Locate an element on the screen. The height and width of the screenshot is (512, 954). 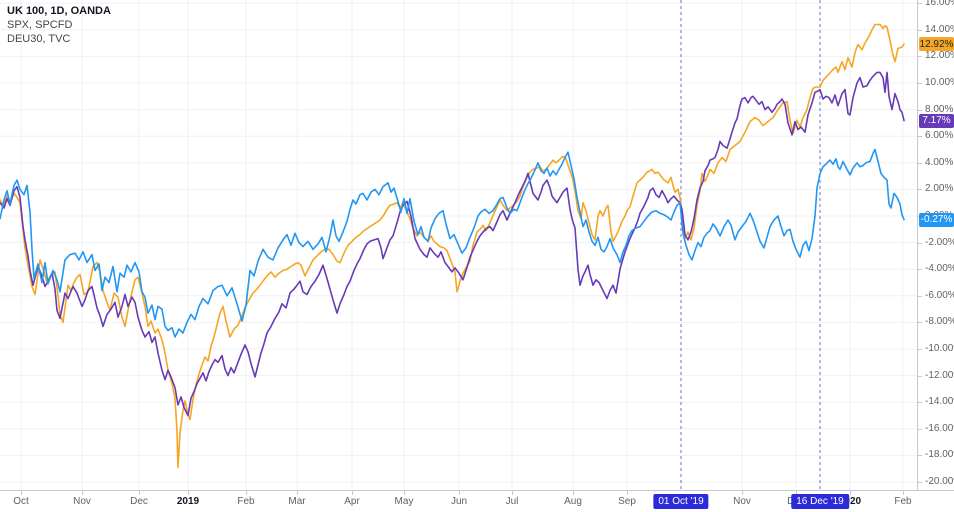
time-tick-label: 2020 is located at coordinates (850, 501).